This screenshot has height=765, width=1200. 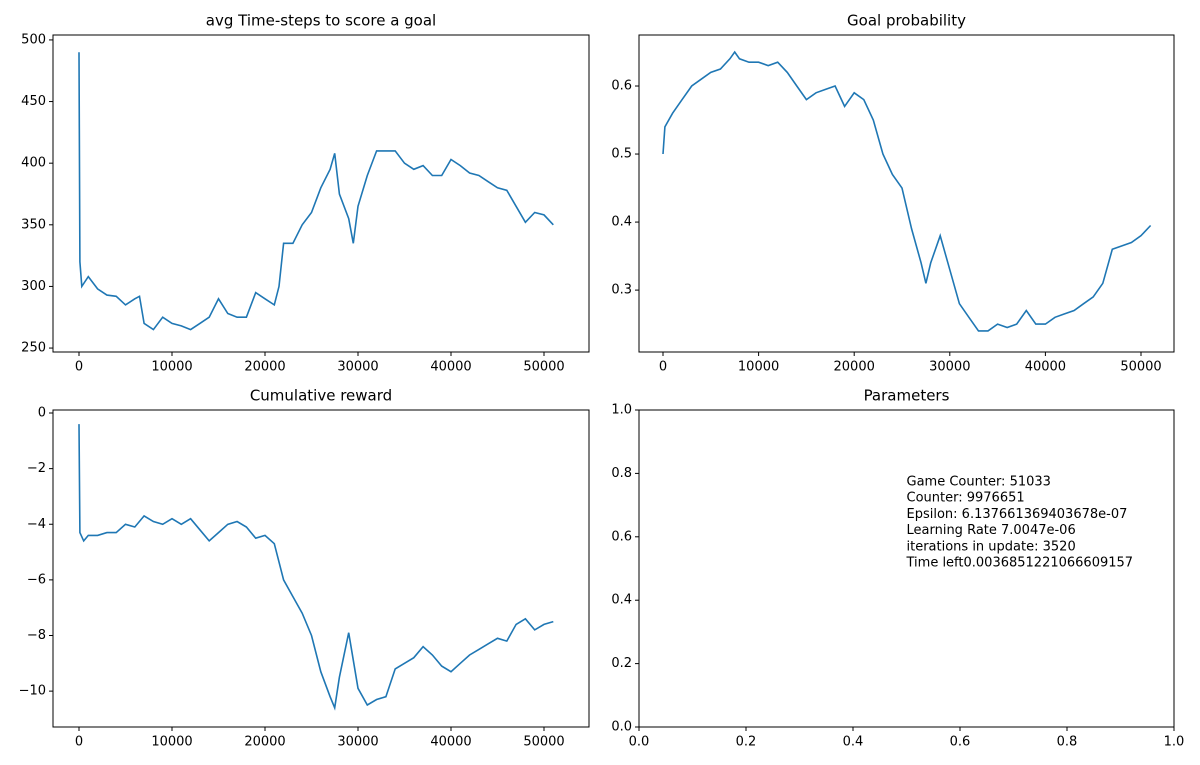 I want to click on y-tick-label: −10, so click(x=32, y=691).